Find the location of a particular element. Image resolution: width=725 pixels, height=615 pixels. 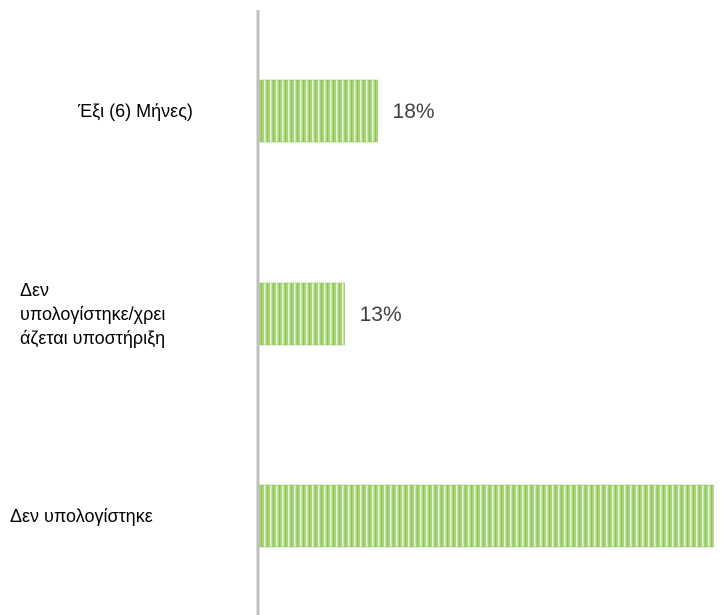

category-label-line: Δεν is located at coordinates (34, 290).